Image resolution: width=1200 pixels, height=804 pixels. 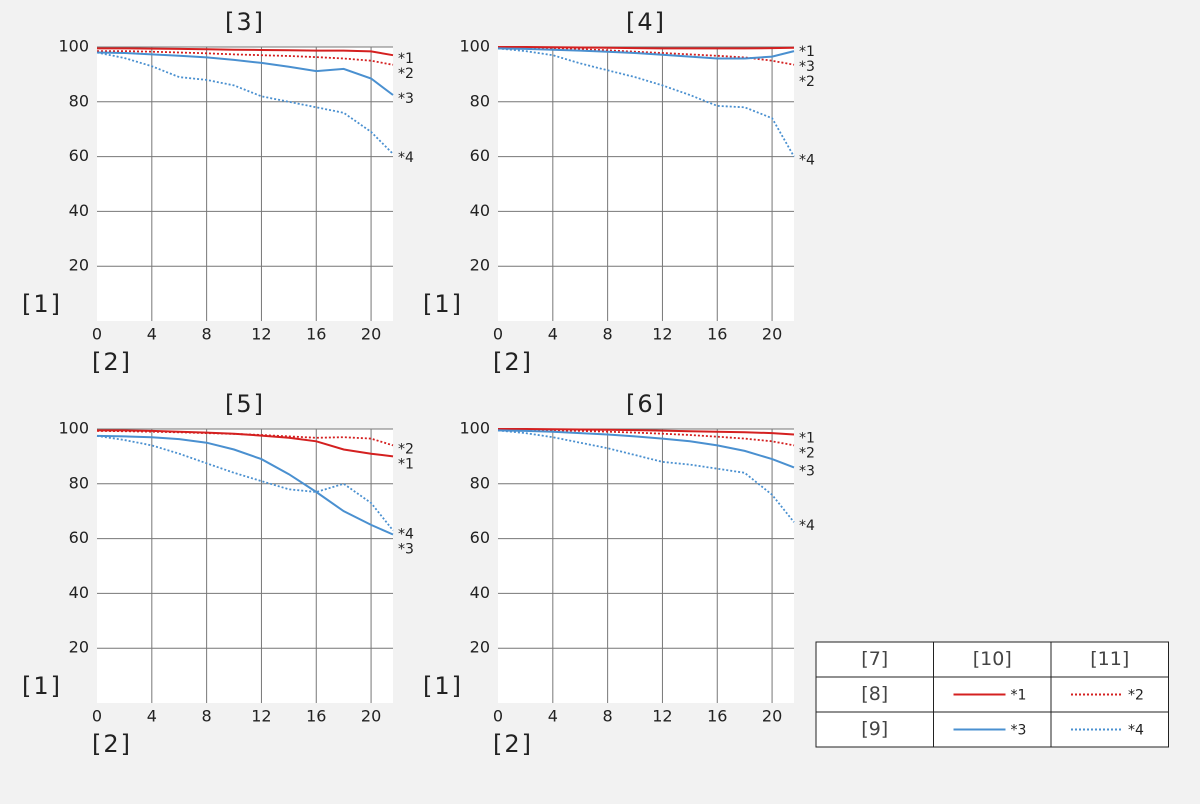 I want to click on legend-label: *2, so click(x=1136, y=696).